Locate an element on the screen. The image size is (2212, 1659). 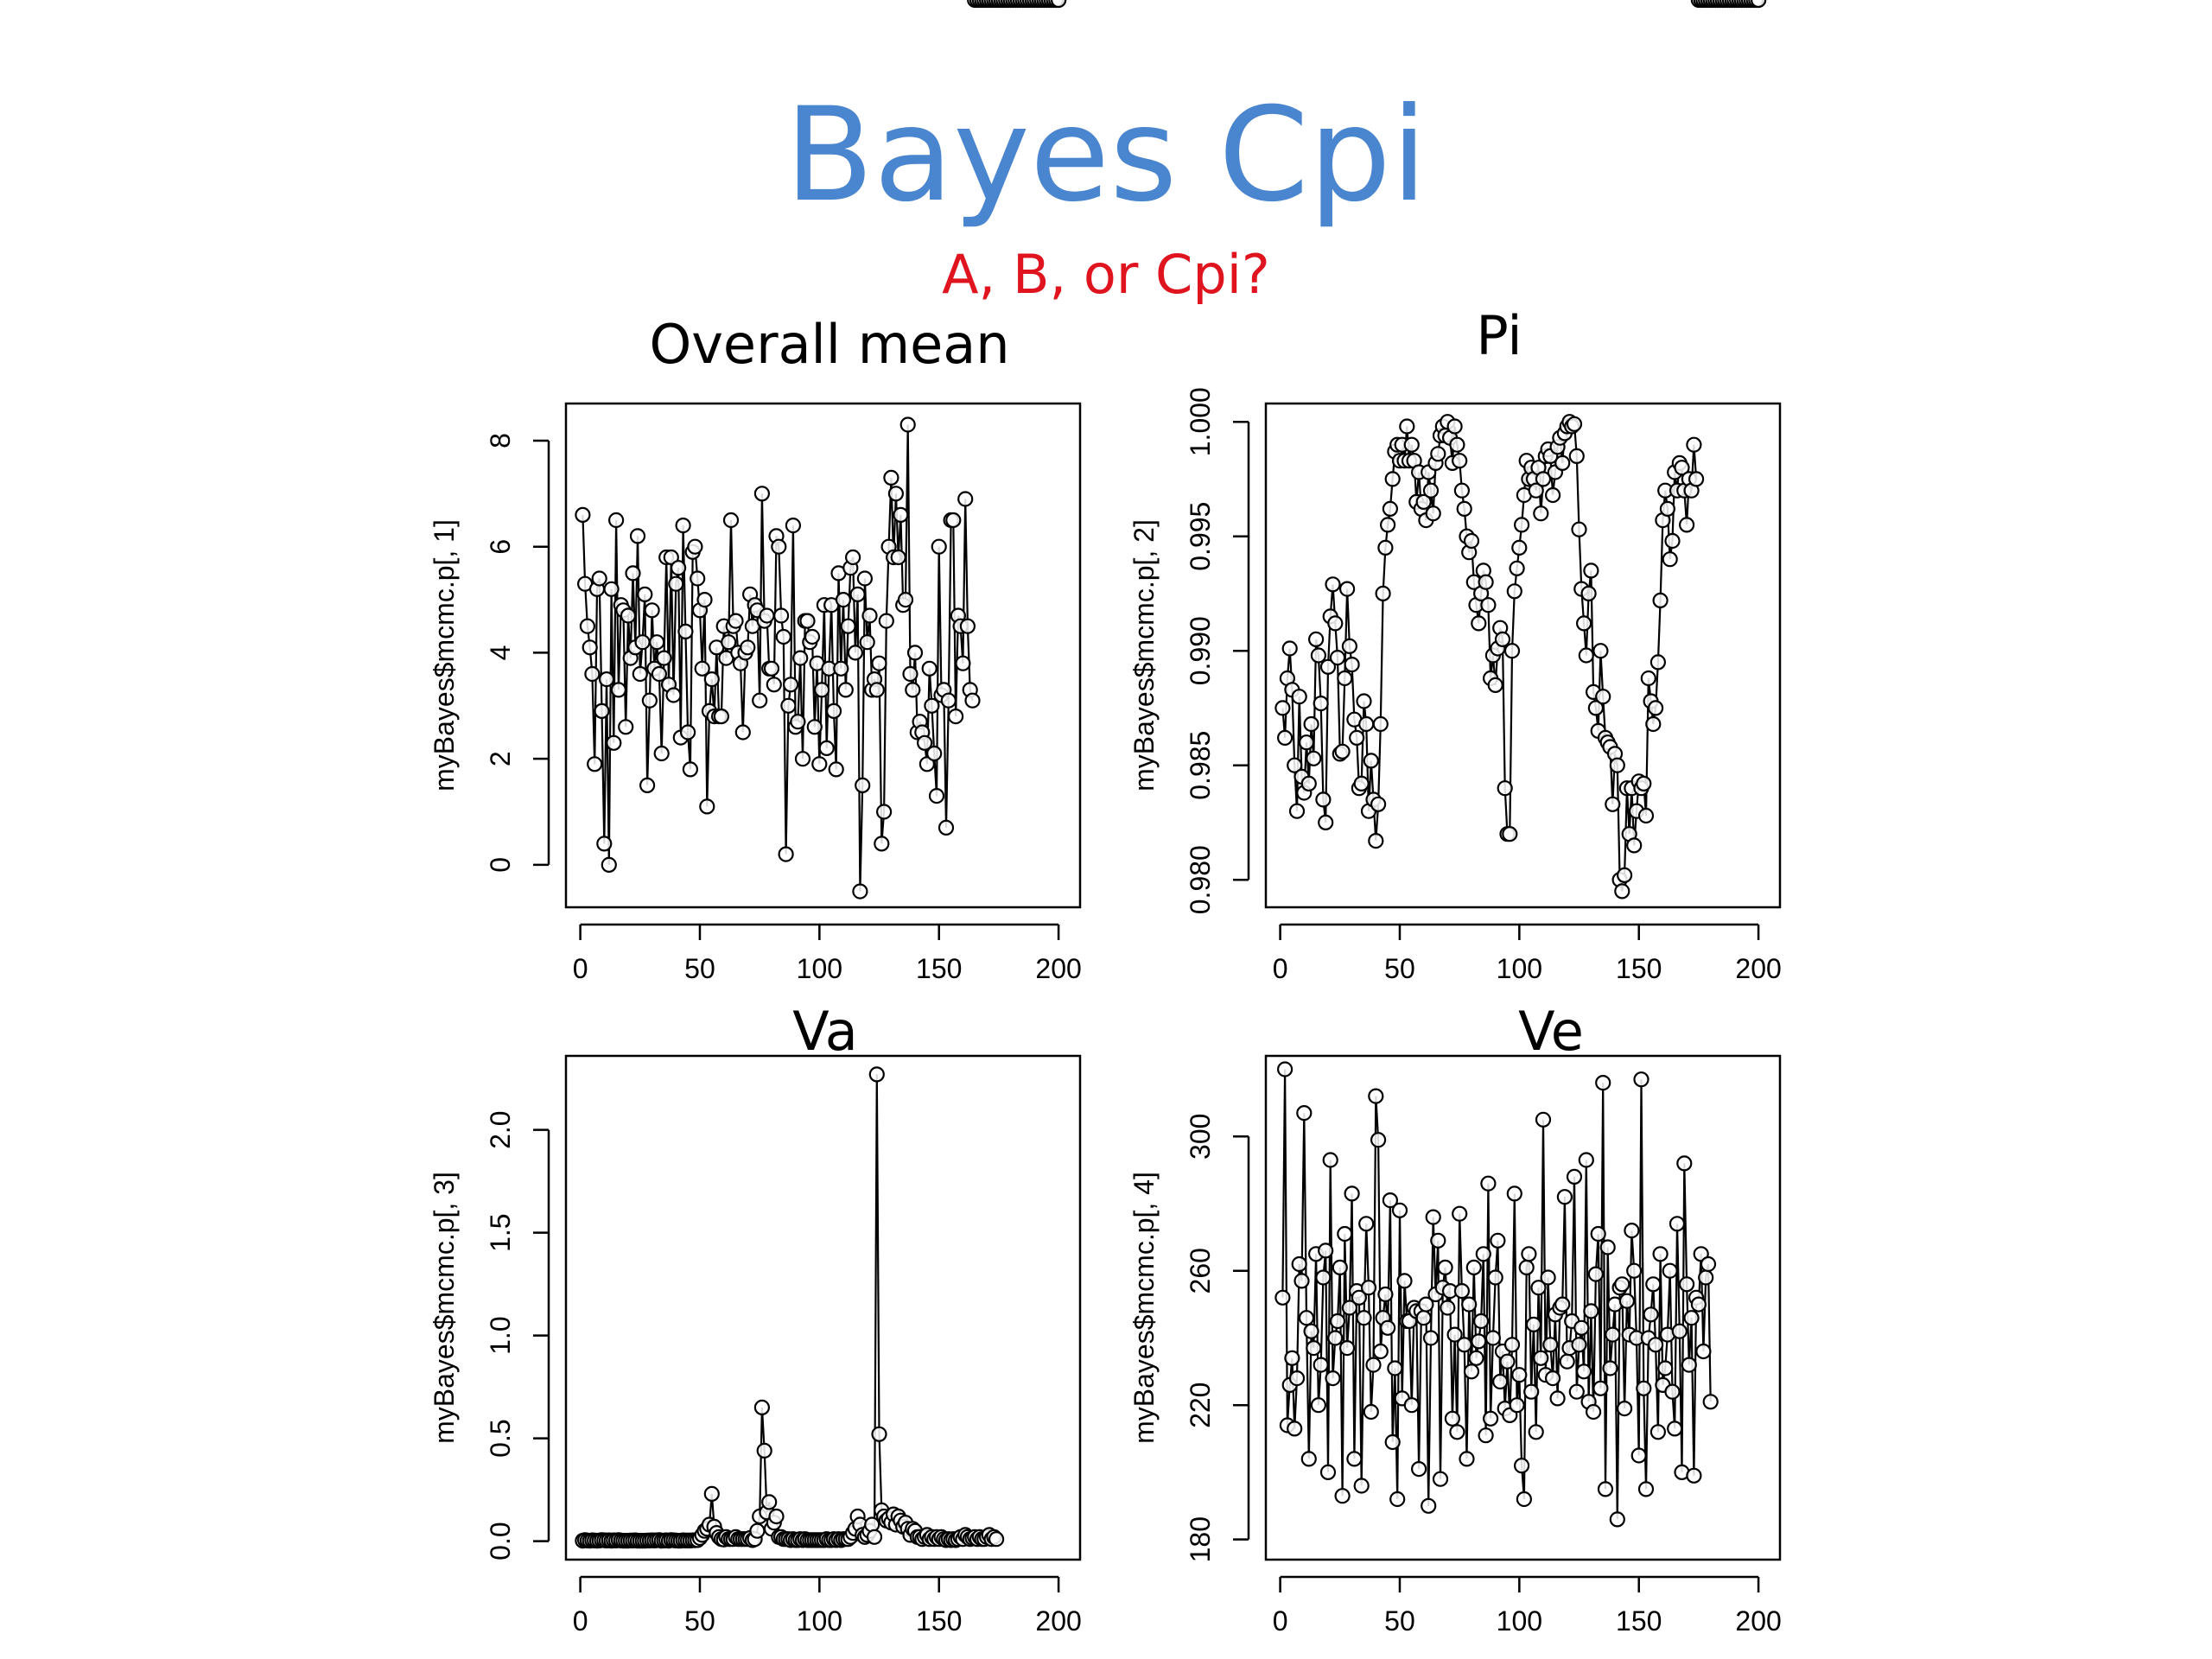
y-tick-label: 2.0 is located at coordinates (500, 1129).